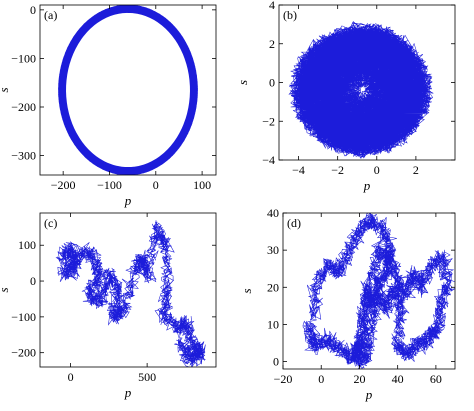  I want to click on y-tick-label: 2, so click(272, 44).